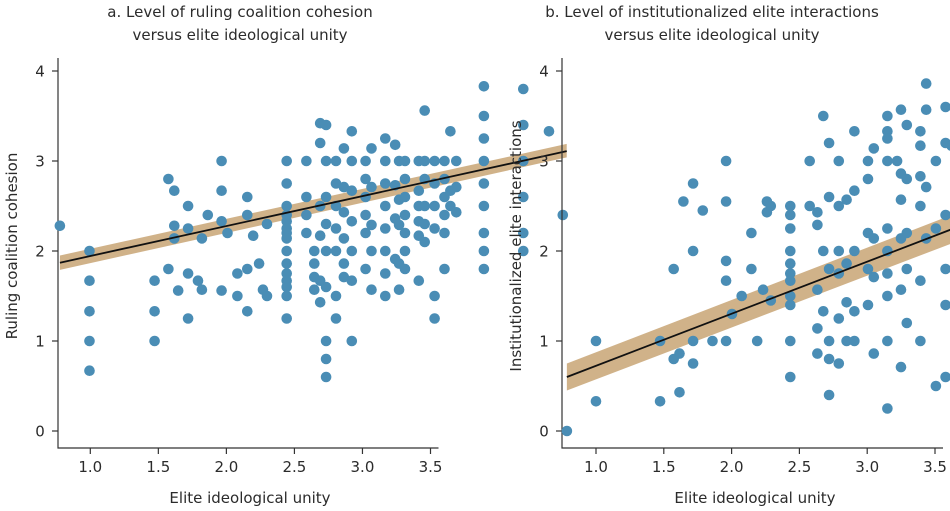 This screenshot has height=511, width=950. I want to click on panel-b-x-axis-label: Elite ideological unity, so click(754, 498).